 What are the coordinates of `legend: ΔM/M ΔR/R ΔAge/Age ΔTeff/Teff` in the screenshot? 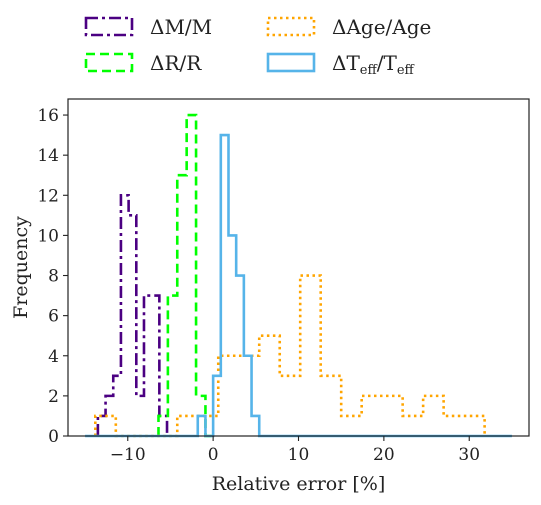 It's located at (257, 46).